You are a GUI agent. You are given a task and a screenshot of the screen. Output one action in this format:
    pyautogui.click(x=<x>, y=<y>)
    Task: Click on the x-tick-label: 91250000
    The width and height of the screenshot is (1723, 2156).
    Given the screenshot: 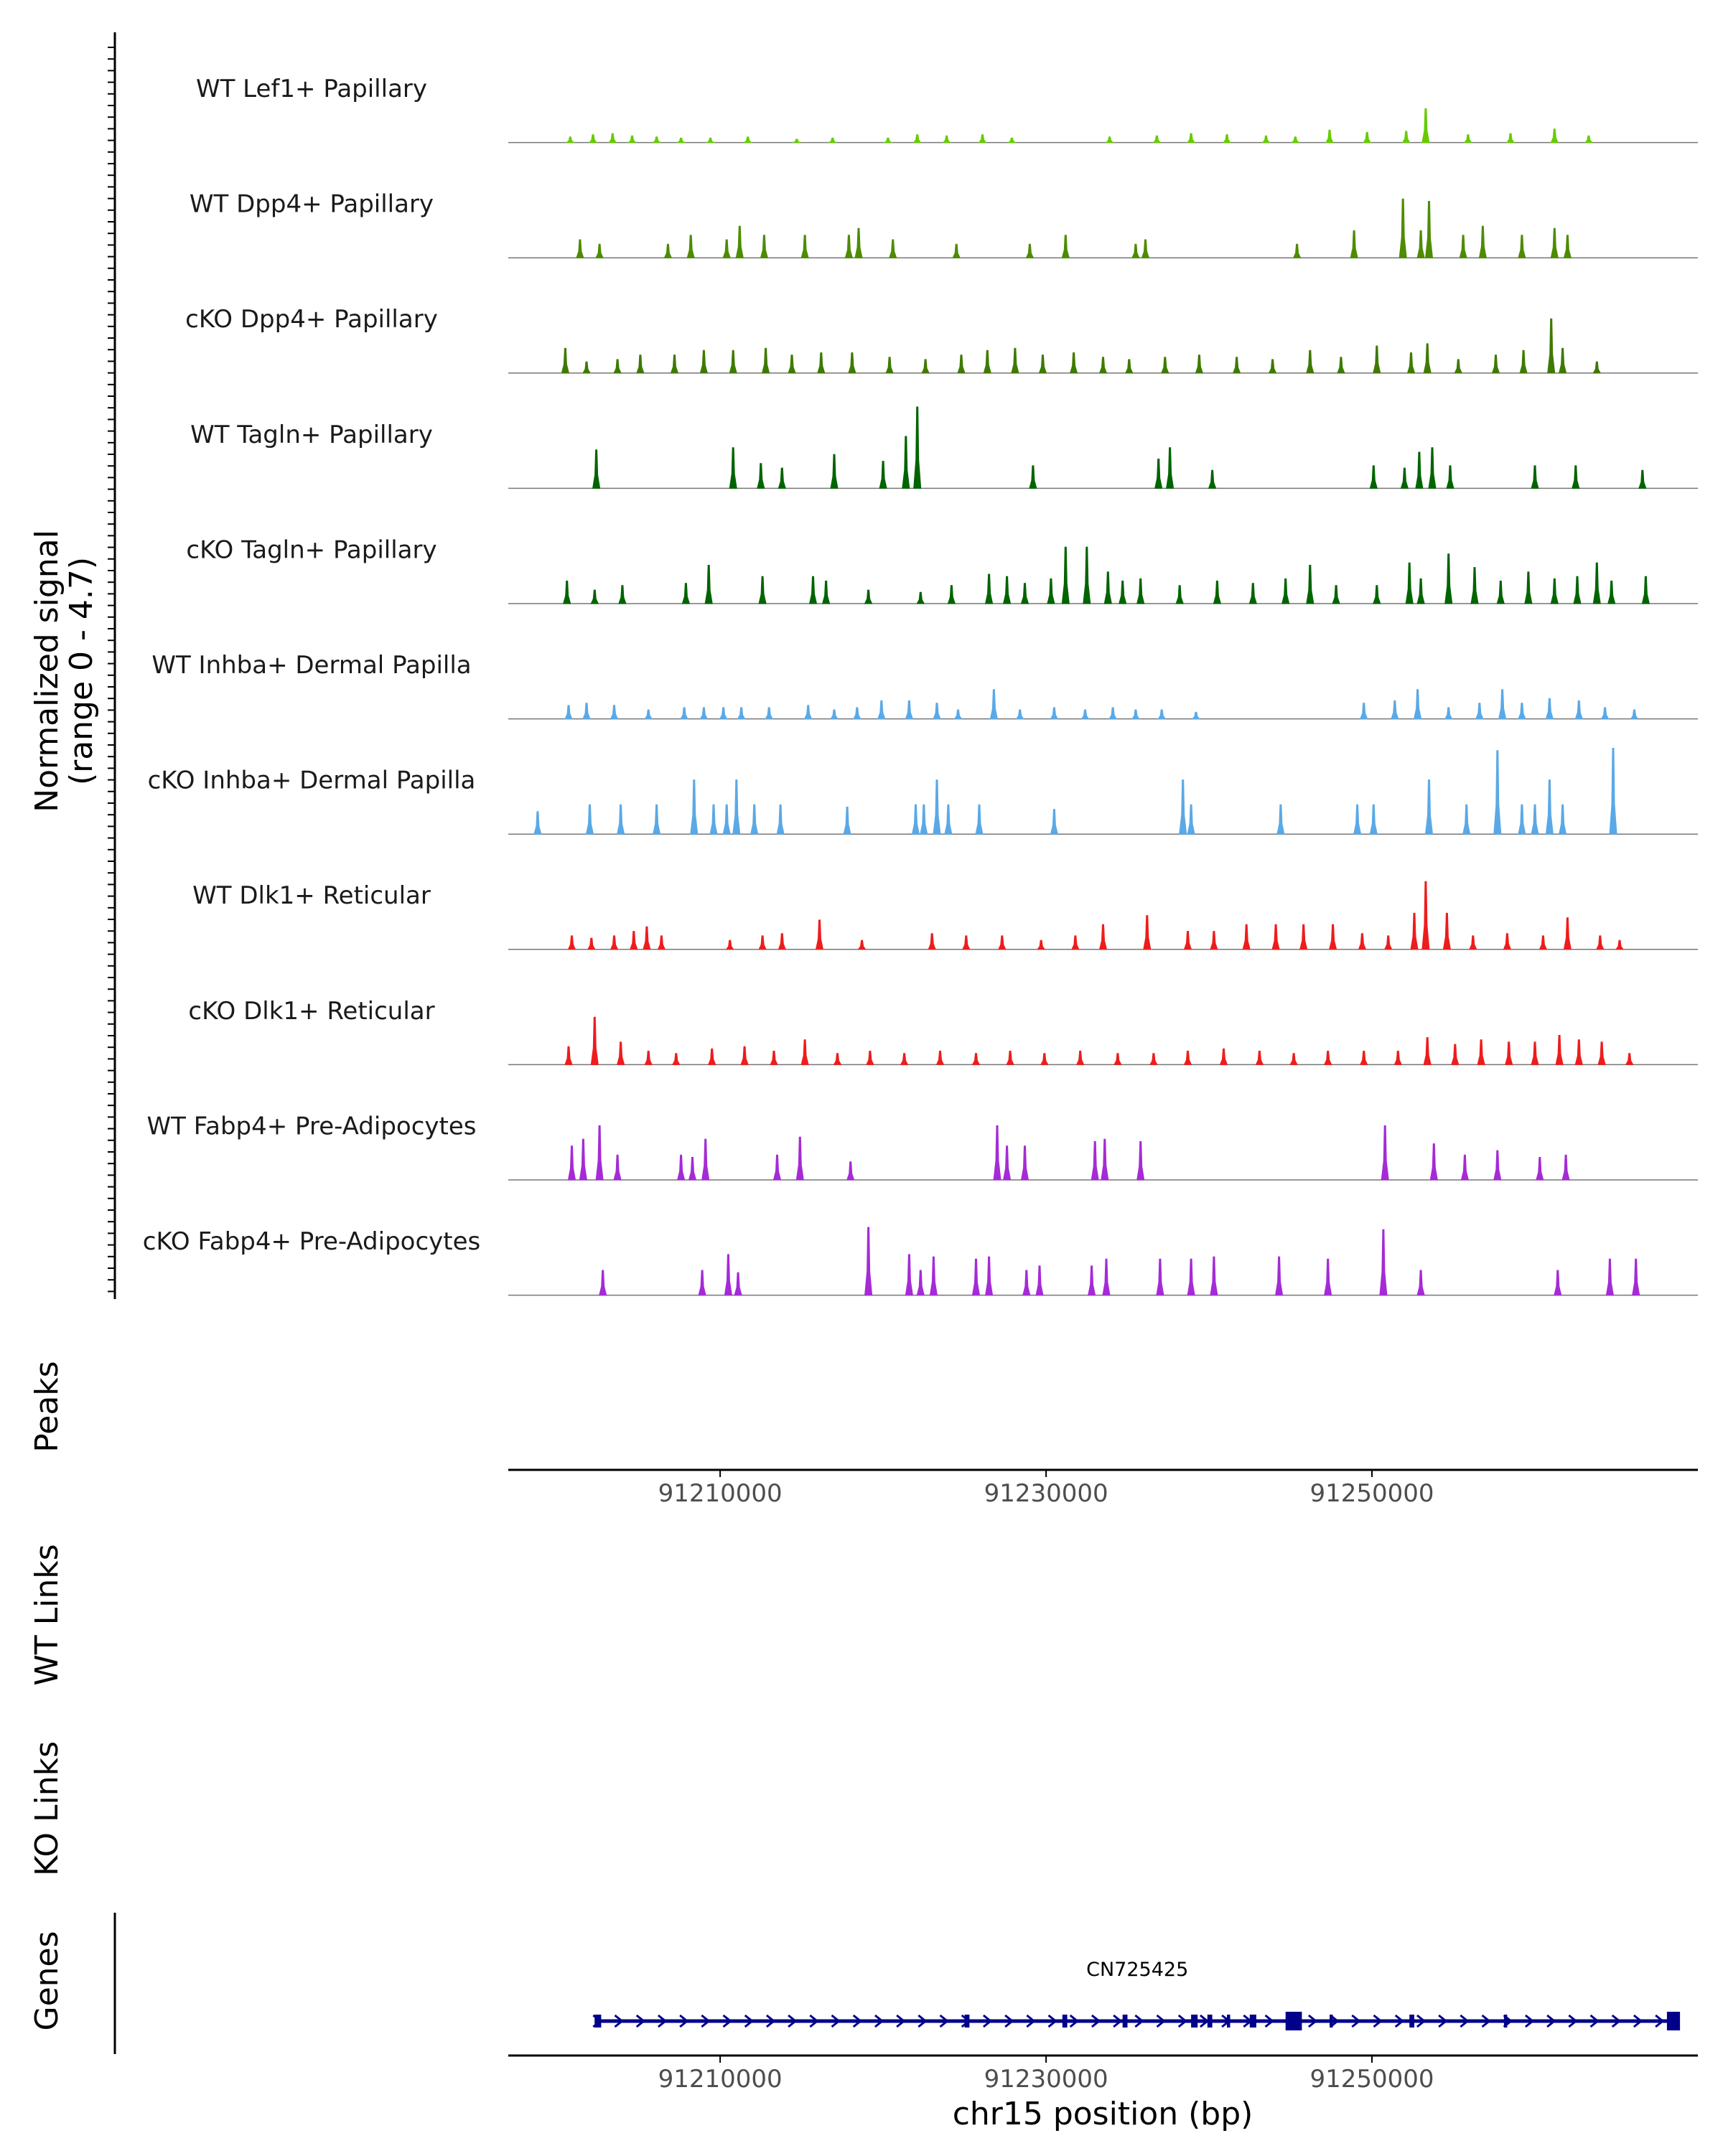 What is the action you would take?
    pyautogui.click(x=1371, y=2079)
    